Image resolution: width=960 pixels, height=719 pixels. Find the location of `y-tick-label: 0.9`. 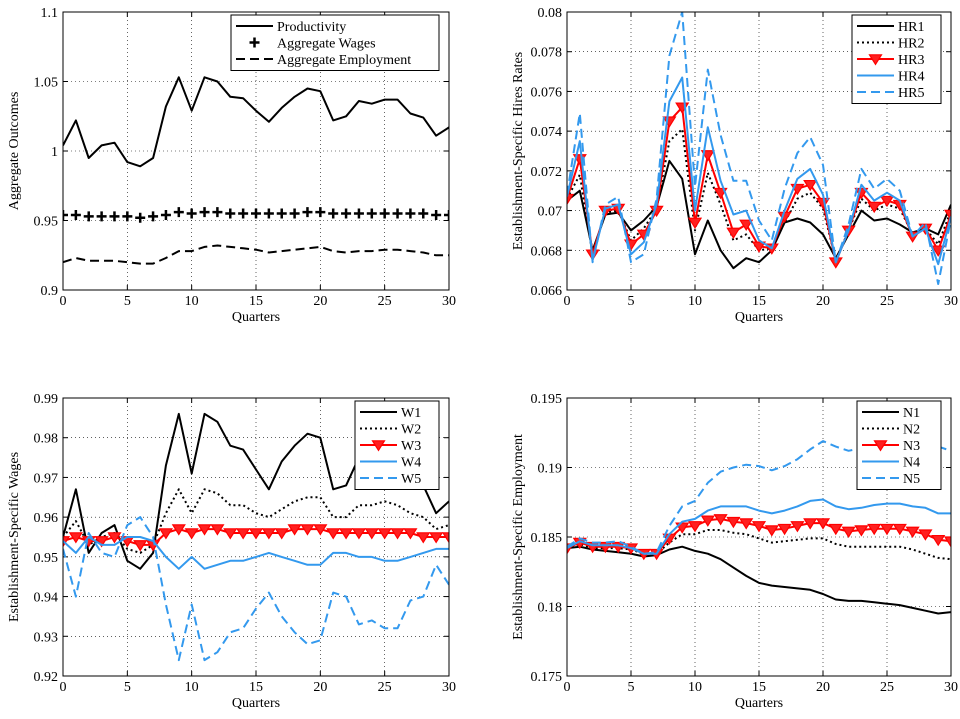

y-tick-label: 0.9 is located at coordinates (50, 291).